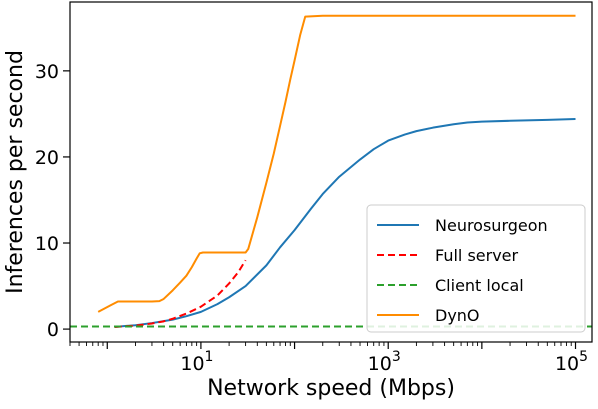  Describe the element at coordinates (477, 255) in the screenshot. I see `legend-entry-label: Full server` at that location.